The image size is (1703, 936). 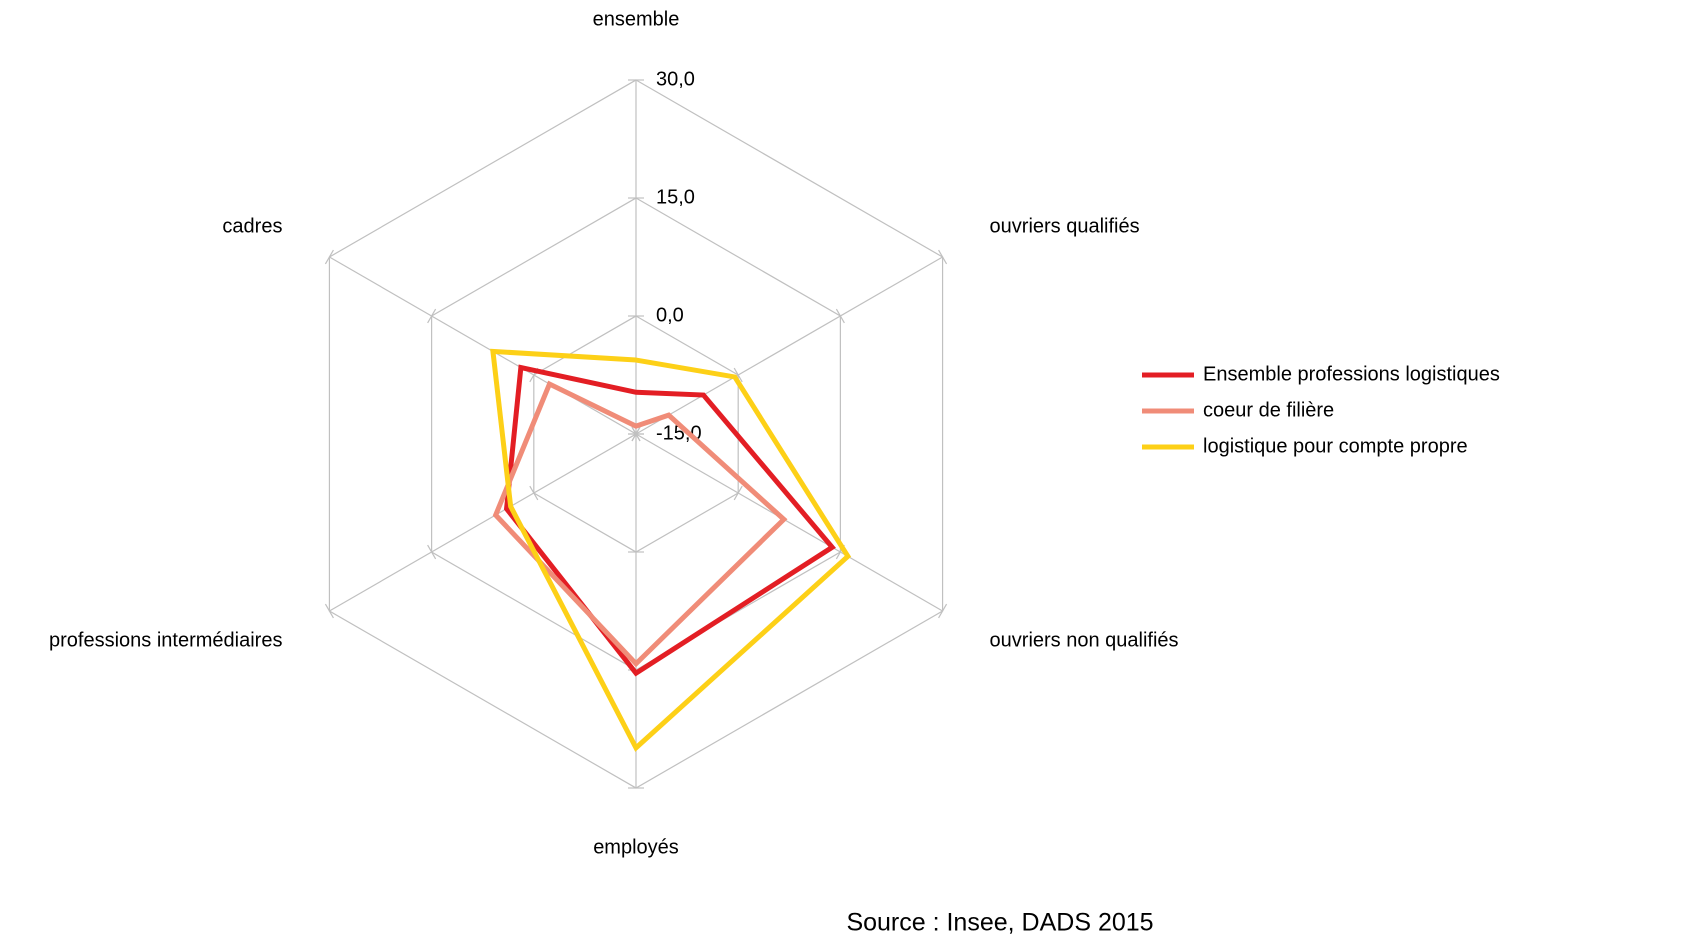 I want to click on tick-label: 0,0, so click(x=670, y=315).